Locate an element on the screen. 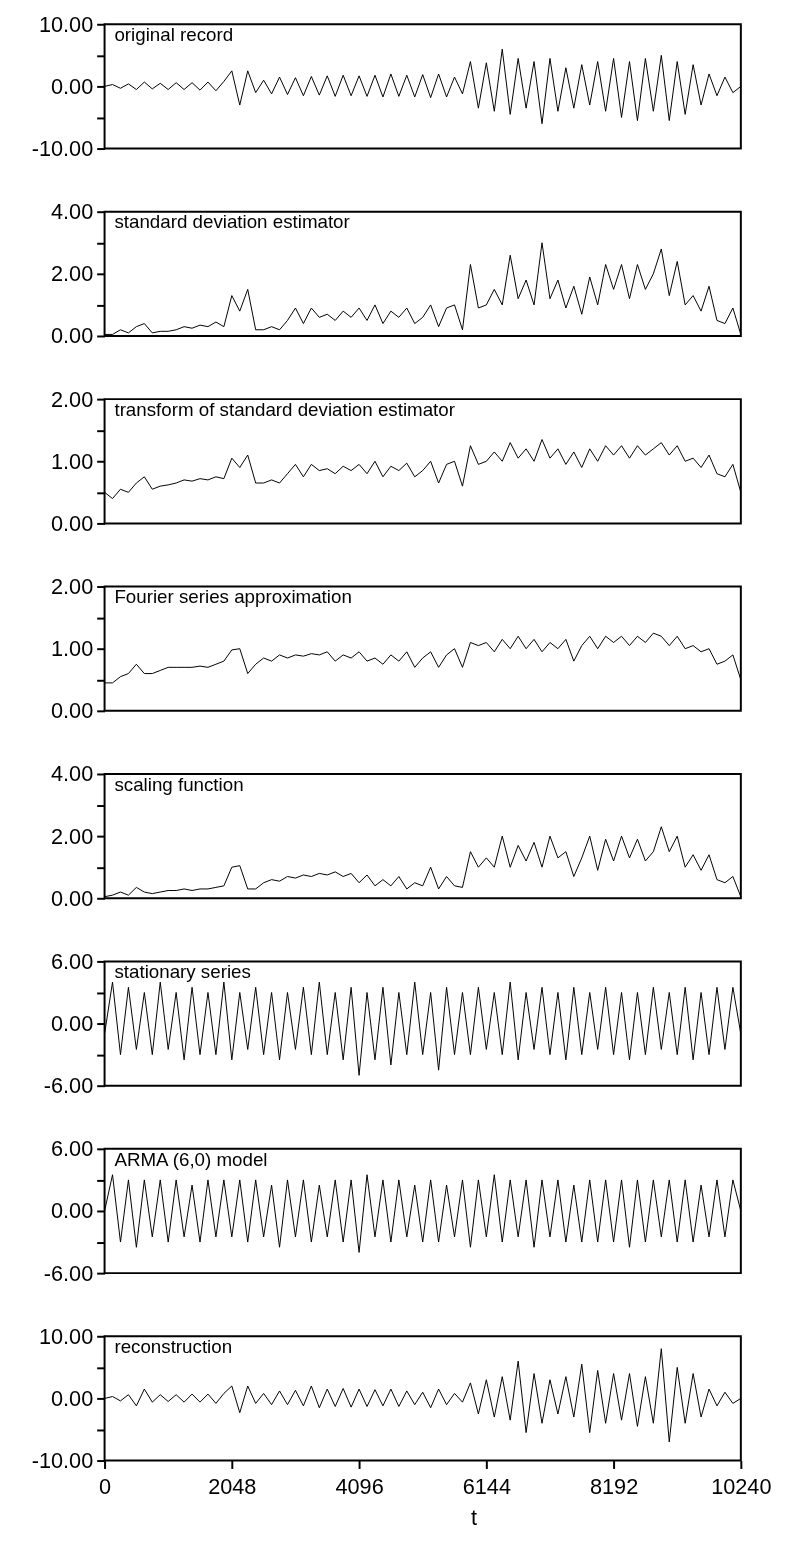  x-tick-label: 2048 is located at coordinates (232, 1486).